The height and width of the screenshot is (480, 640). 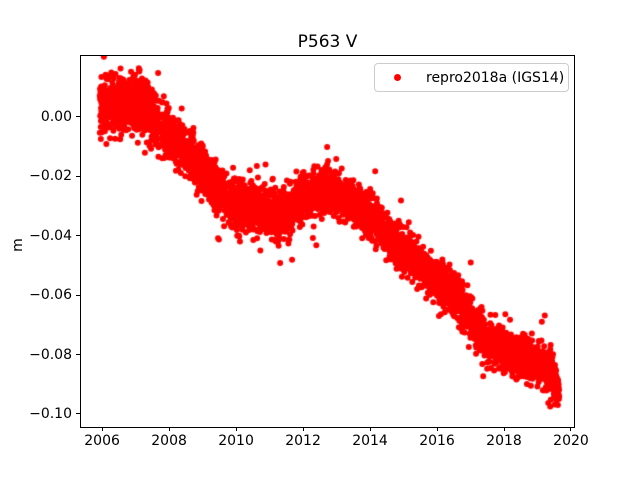 I want to click on legend: repro2018a (IGS14), so click(x=471, y=77).